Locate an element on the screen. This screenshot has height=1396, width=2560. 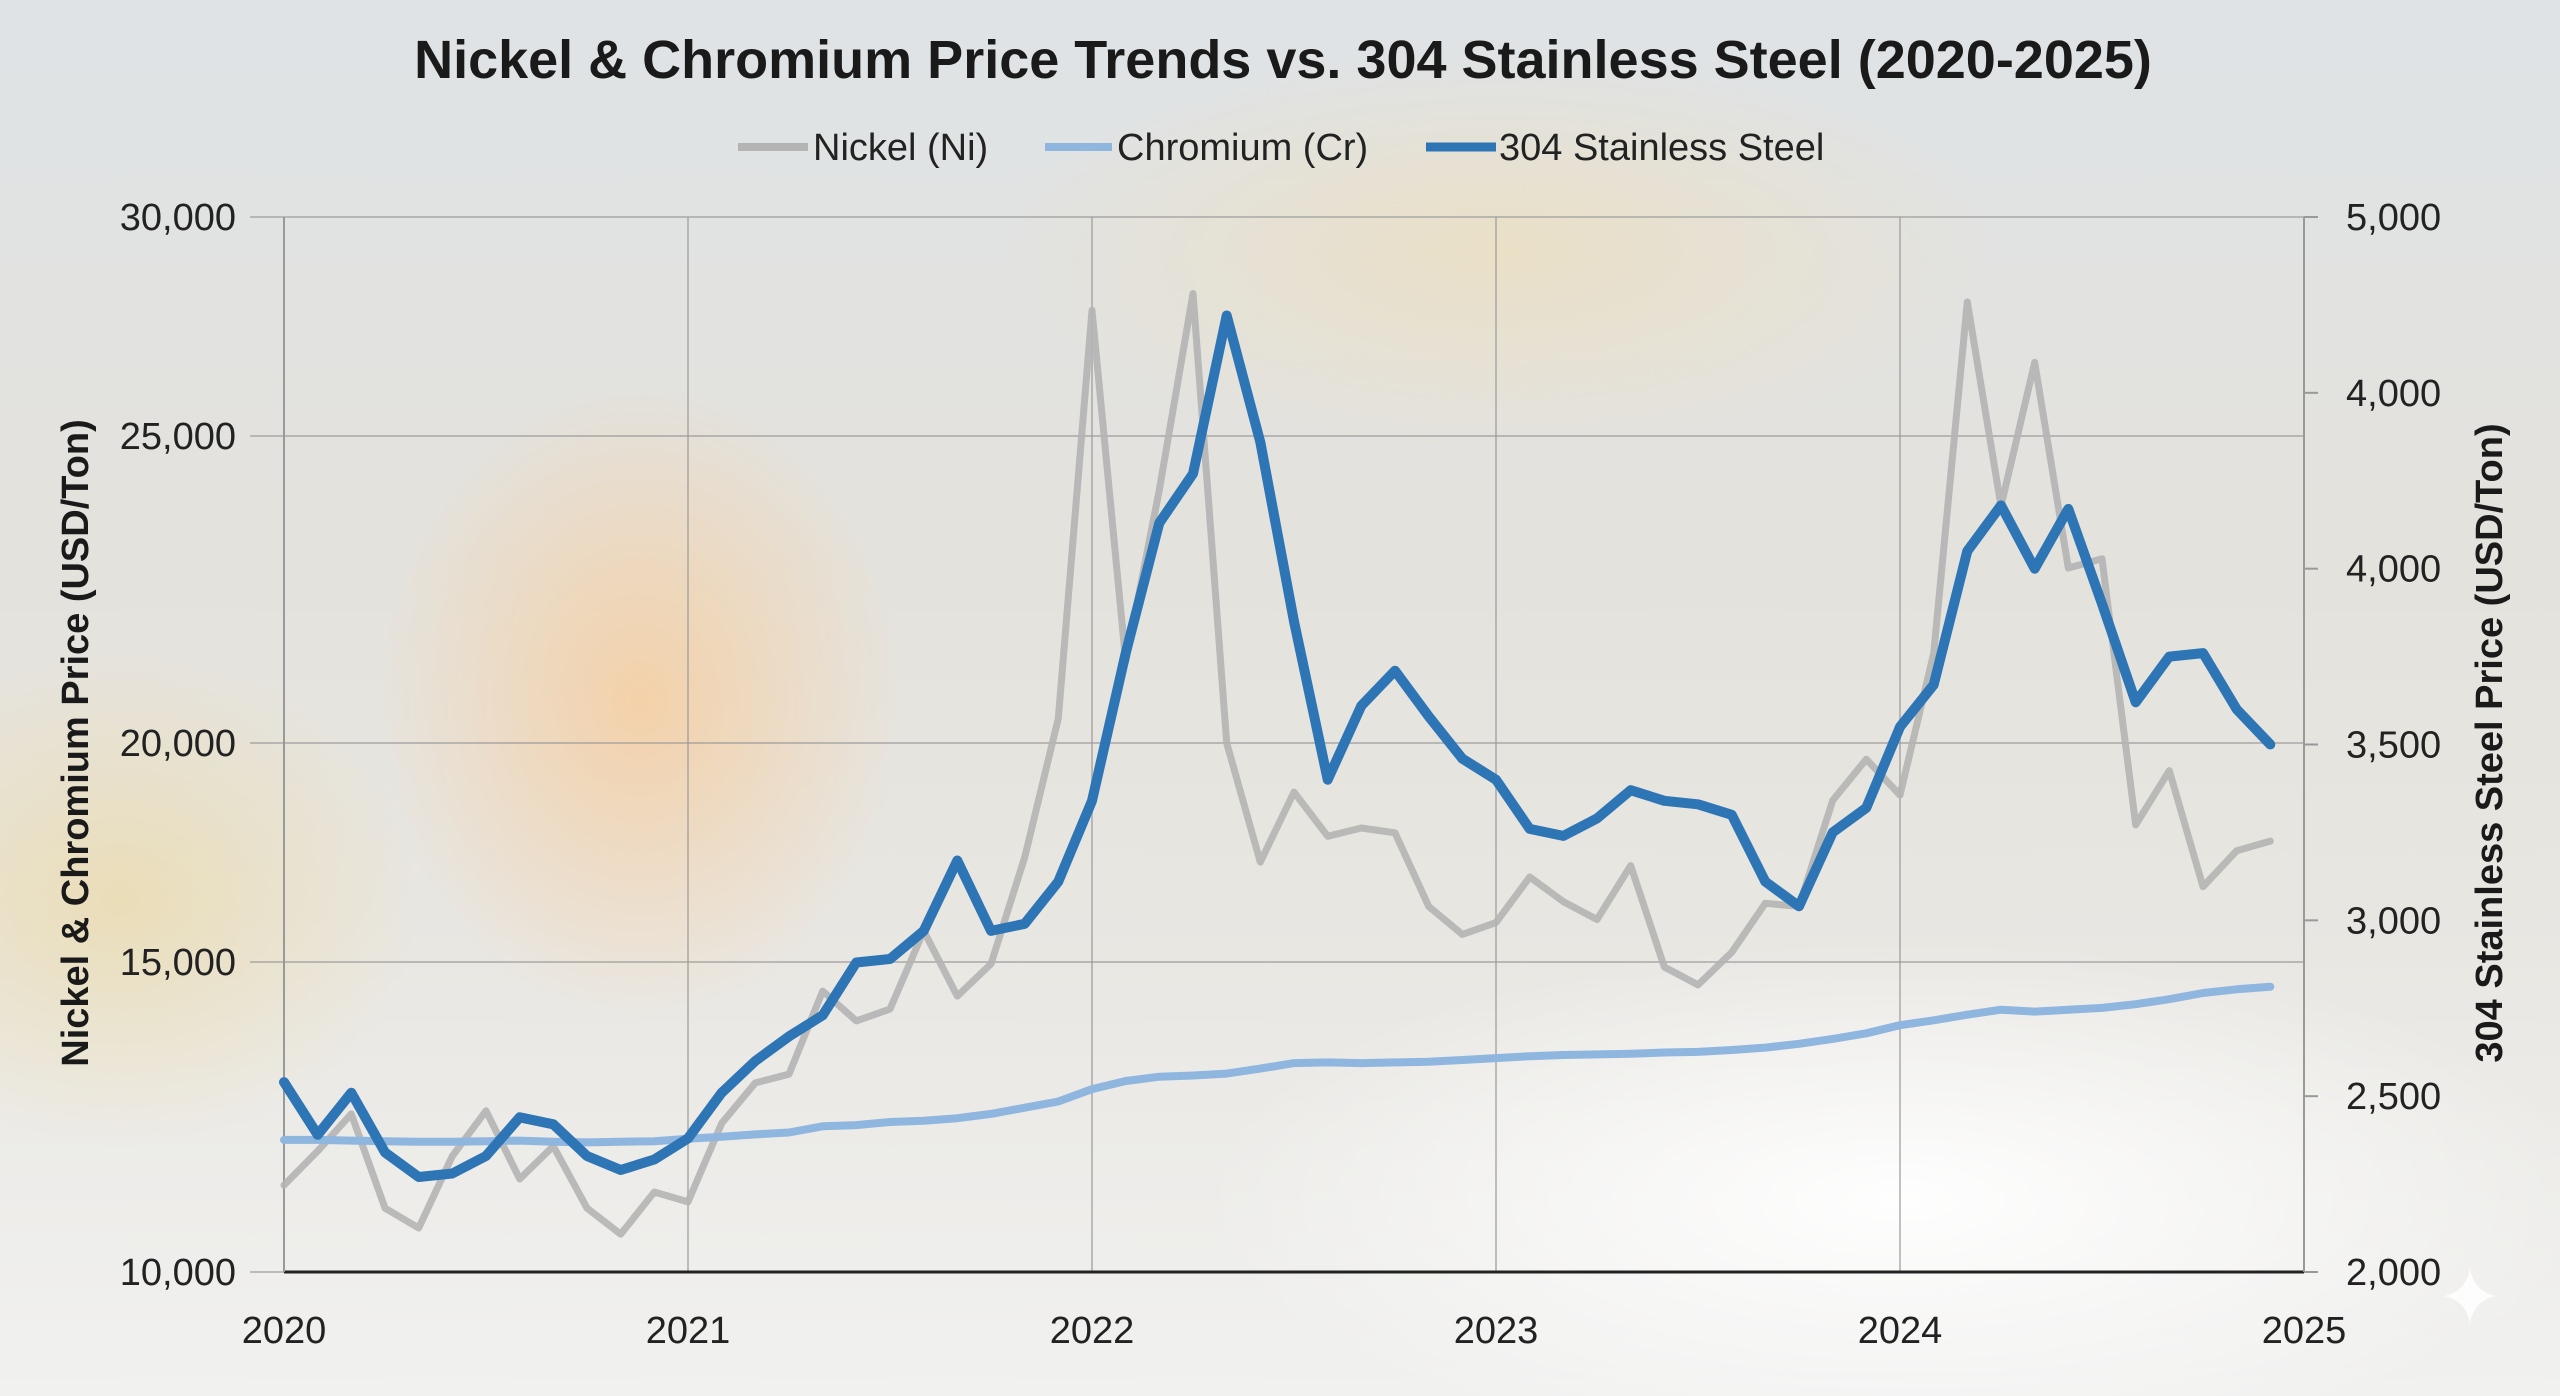
x-tick-label: 2024 is located at coordinates (1900, 1331).